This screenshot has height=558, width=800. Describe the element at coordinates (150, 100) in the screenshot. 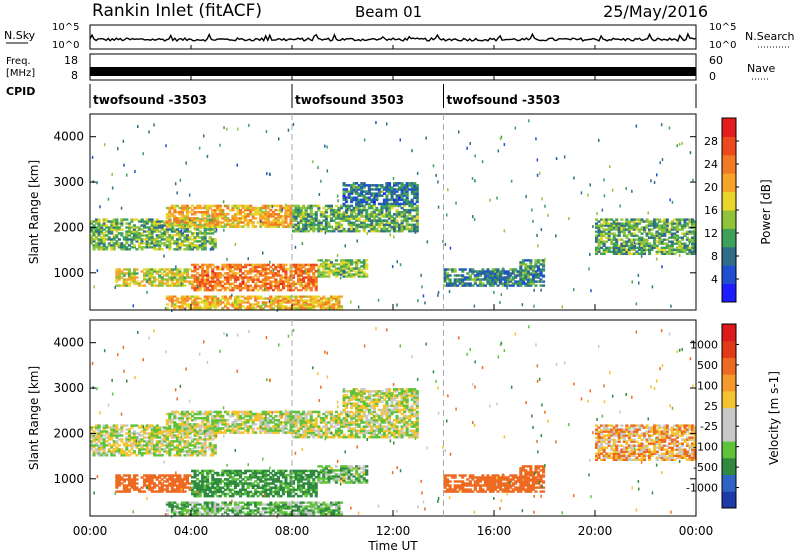

I see `cpid-segment-label: twofsound -3503` at that location.